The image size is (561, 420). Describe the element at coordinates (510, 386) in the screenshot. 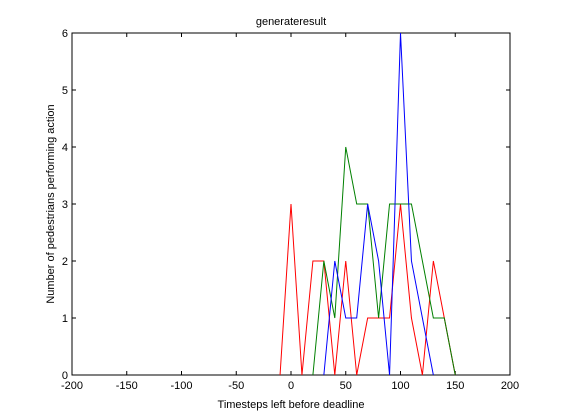

I see `x-tick-label: 200` at that location.